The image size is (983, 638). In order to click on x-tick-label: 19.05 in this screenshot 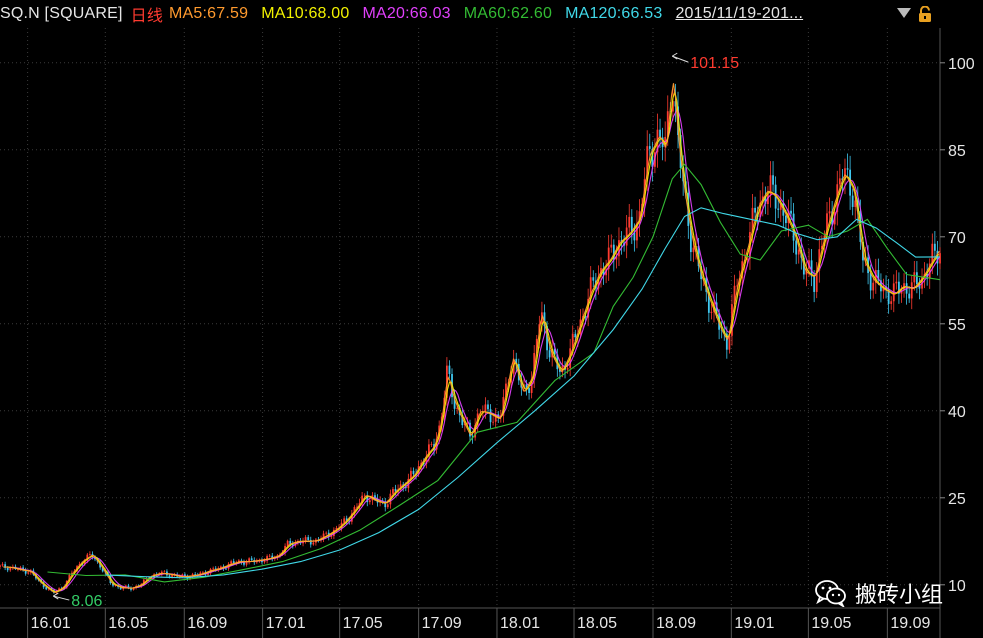, I will do `click(831, 623)`.